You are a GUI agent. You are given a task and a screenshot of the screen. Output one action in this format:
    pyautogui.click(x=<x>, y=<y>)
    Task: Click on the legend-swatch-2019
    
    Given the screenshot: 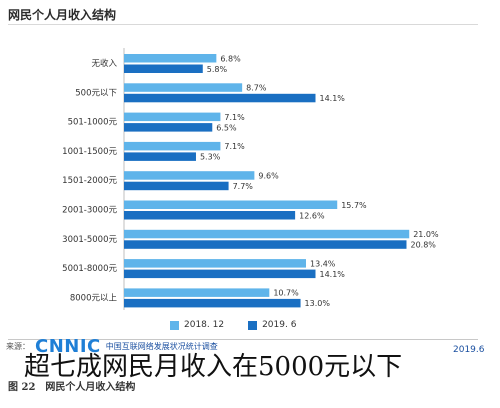 What is the action you would take?
    pyautogui.click(x=253, y=325)
    